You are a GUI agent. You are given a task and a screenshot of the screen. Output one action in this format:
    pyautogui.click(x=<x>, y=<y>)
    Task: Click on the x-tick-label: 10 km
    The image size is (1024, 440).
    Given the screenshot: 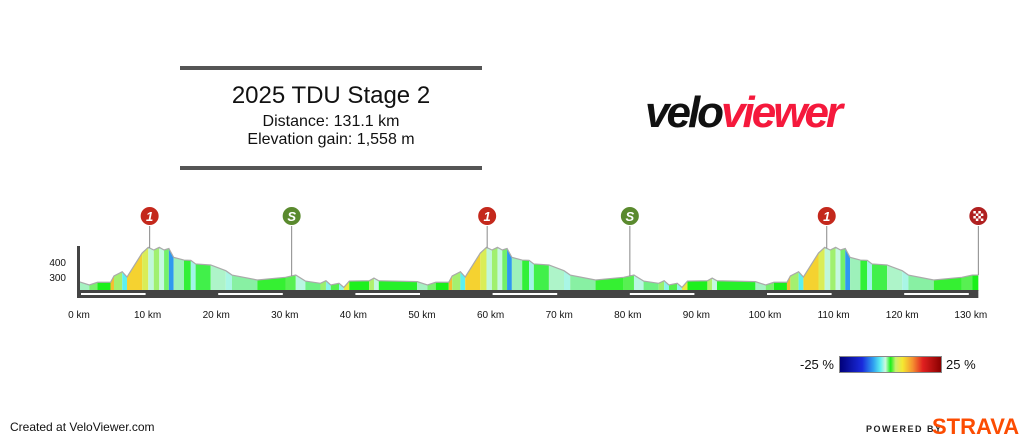 What is the action you would take?
    pyautogui.click(x=147, y=315)
    